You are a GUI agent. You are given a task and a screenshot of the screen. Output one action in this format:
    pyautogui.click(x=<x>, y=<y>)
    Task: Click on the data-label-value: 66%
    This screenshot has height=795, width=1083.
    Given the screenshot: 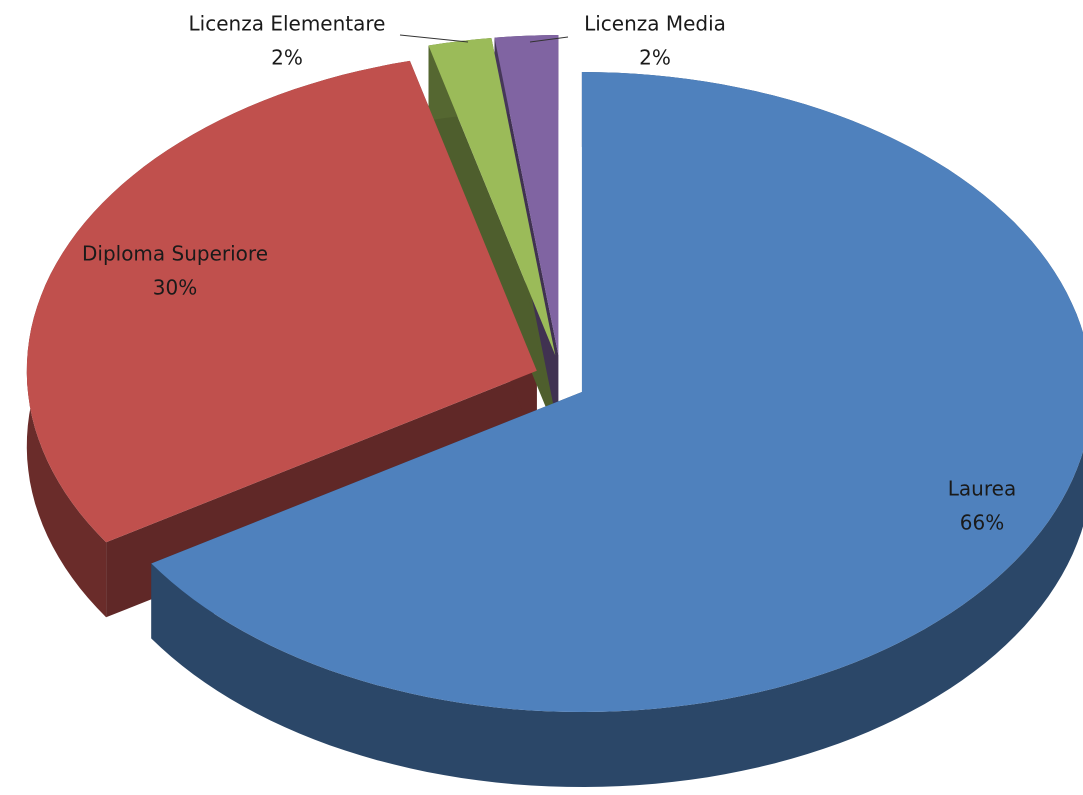 What is the action you would take?
    pyautogui.click(x=982, y=523)
    